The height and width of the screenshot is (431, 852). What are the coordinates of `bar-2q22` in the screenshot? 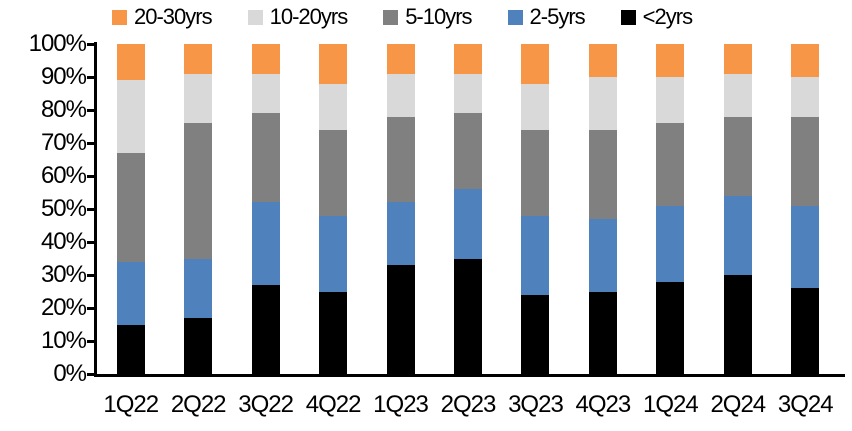 It's located at (198, 209).